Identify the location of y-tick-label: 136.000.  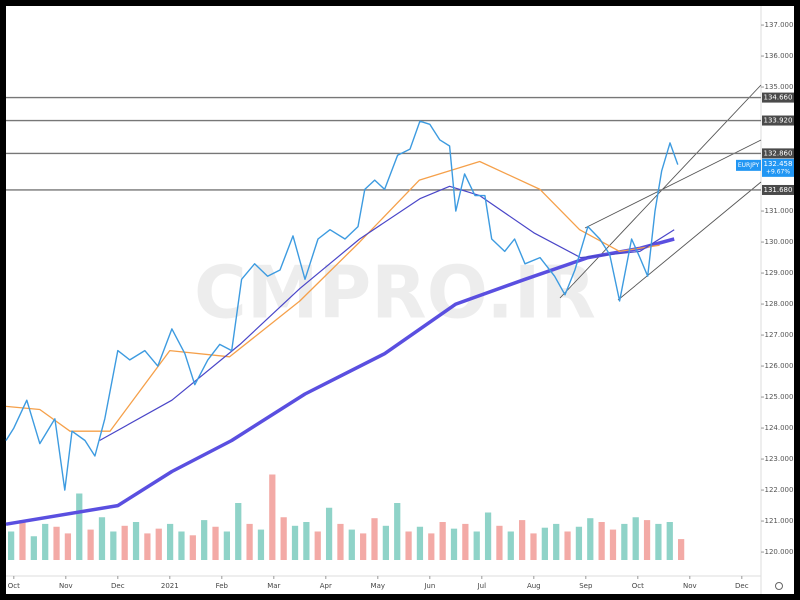
(779, 56).